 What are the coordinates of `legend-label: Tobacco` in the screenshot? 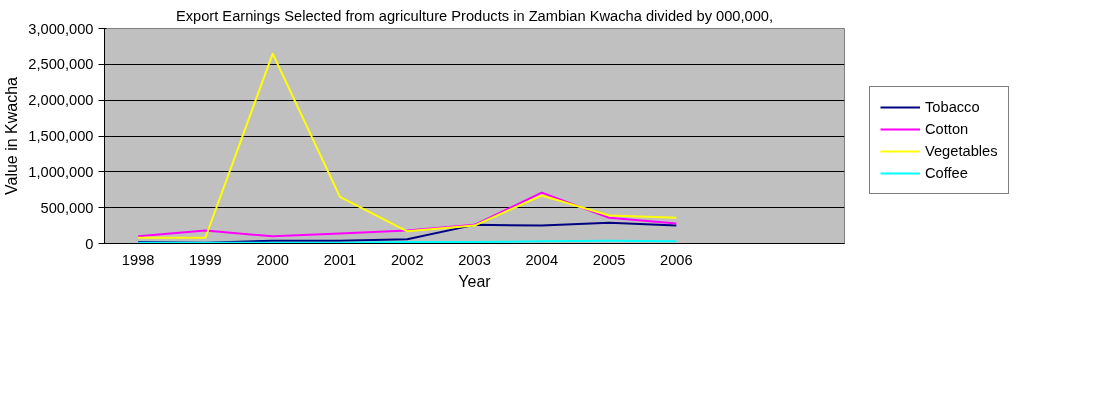 It's located at (952, 106).